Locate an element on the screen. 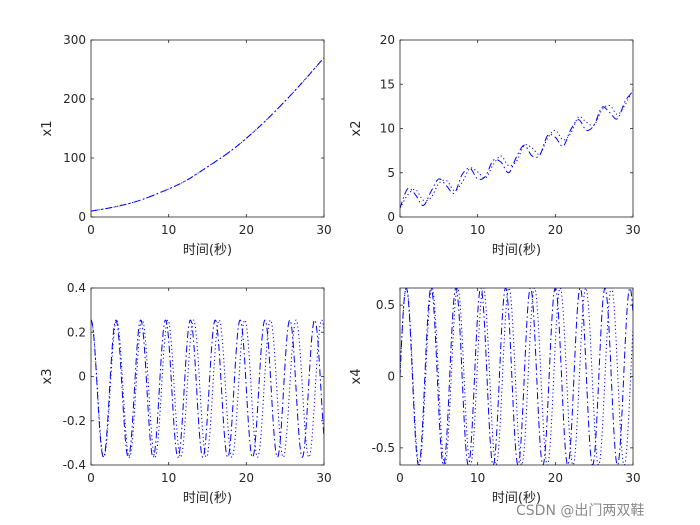 The image size is (700, 525). y-tick-label: 0.5 is located at coordinates (385, 305).